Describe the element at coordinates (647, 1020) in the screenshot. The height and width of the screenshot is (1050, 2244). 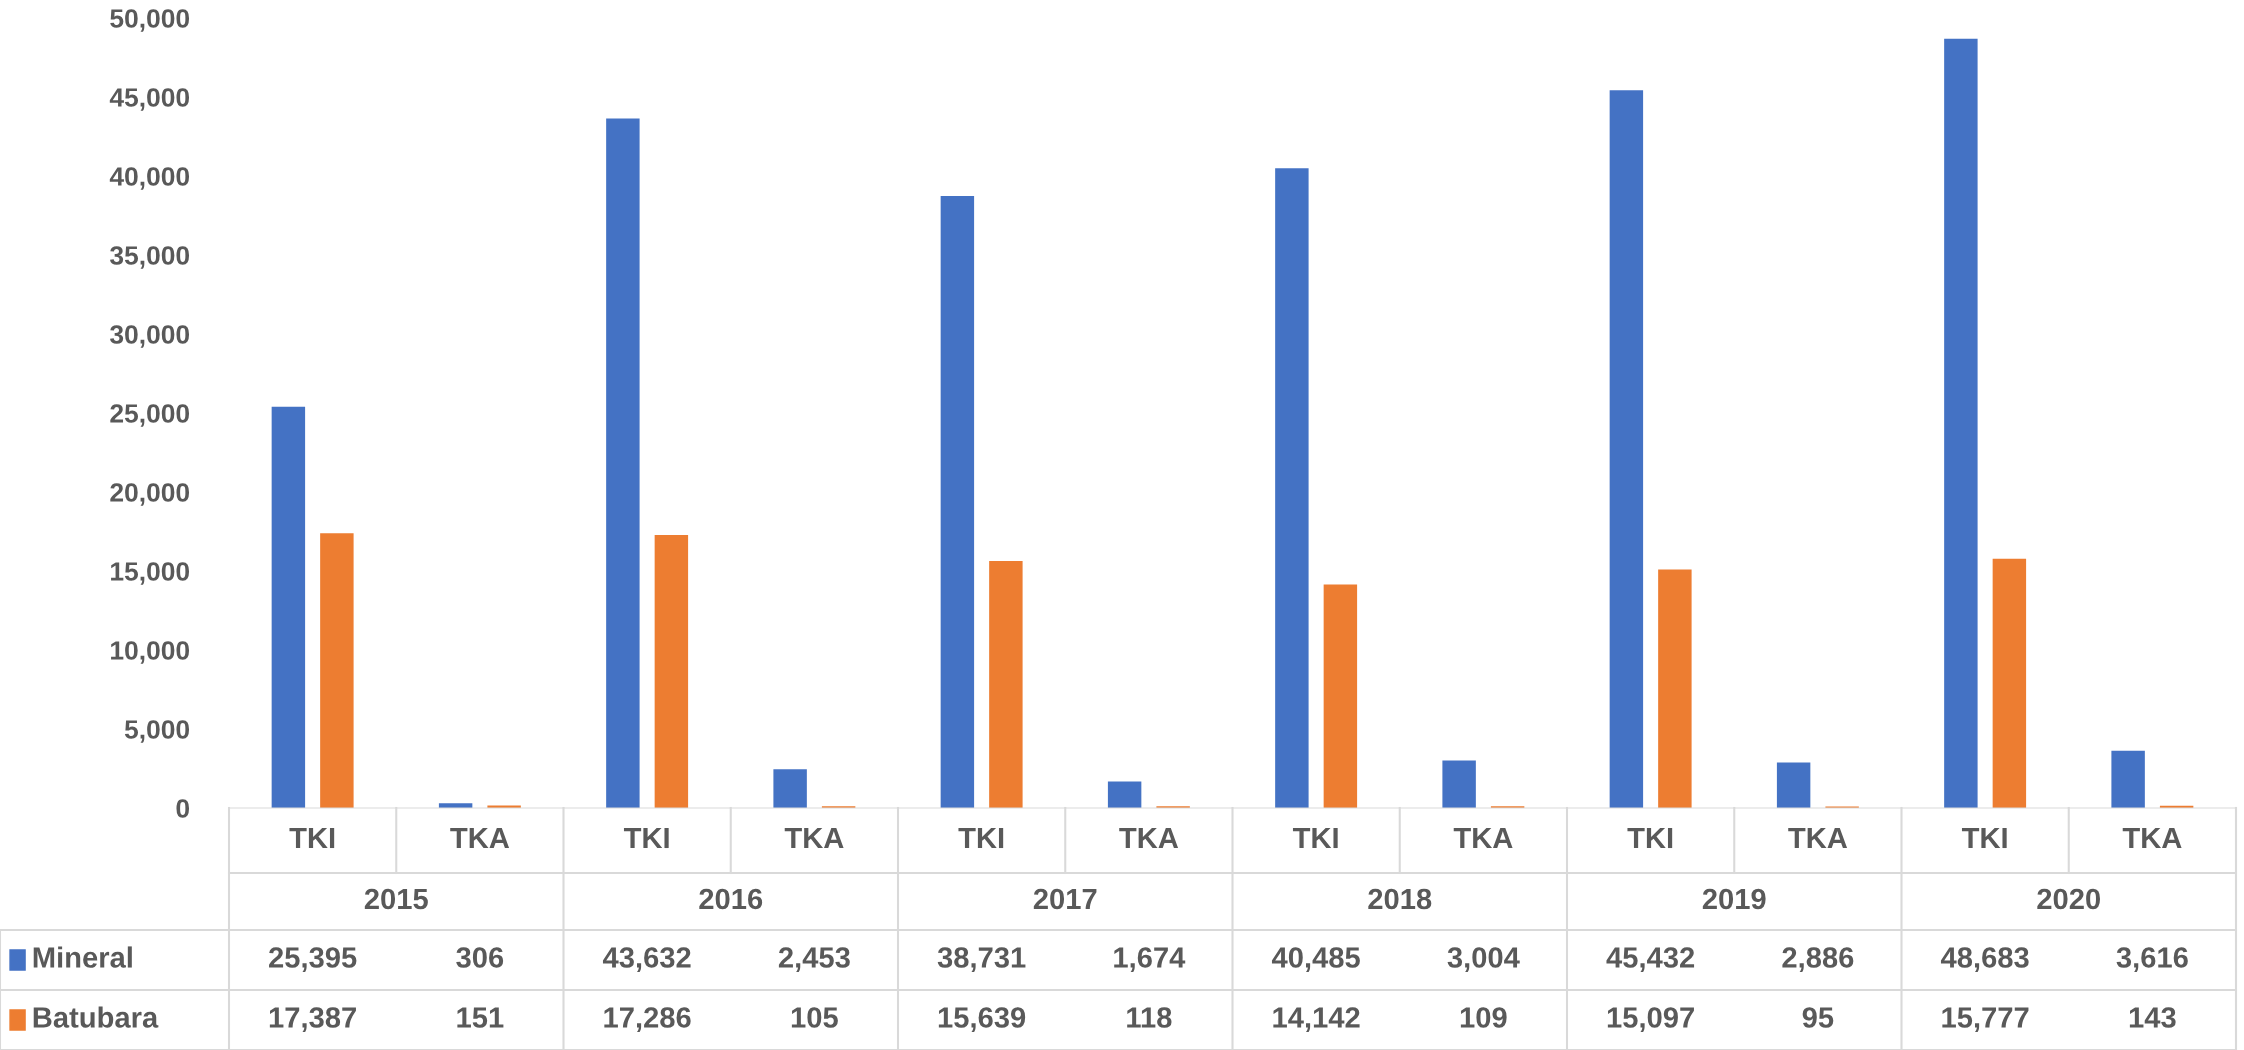
I see `data-label: 17,286` at that location.